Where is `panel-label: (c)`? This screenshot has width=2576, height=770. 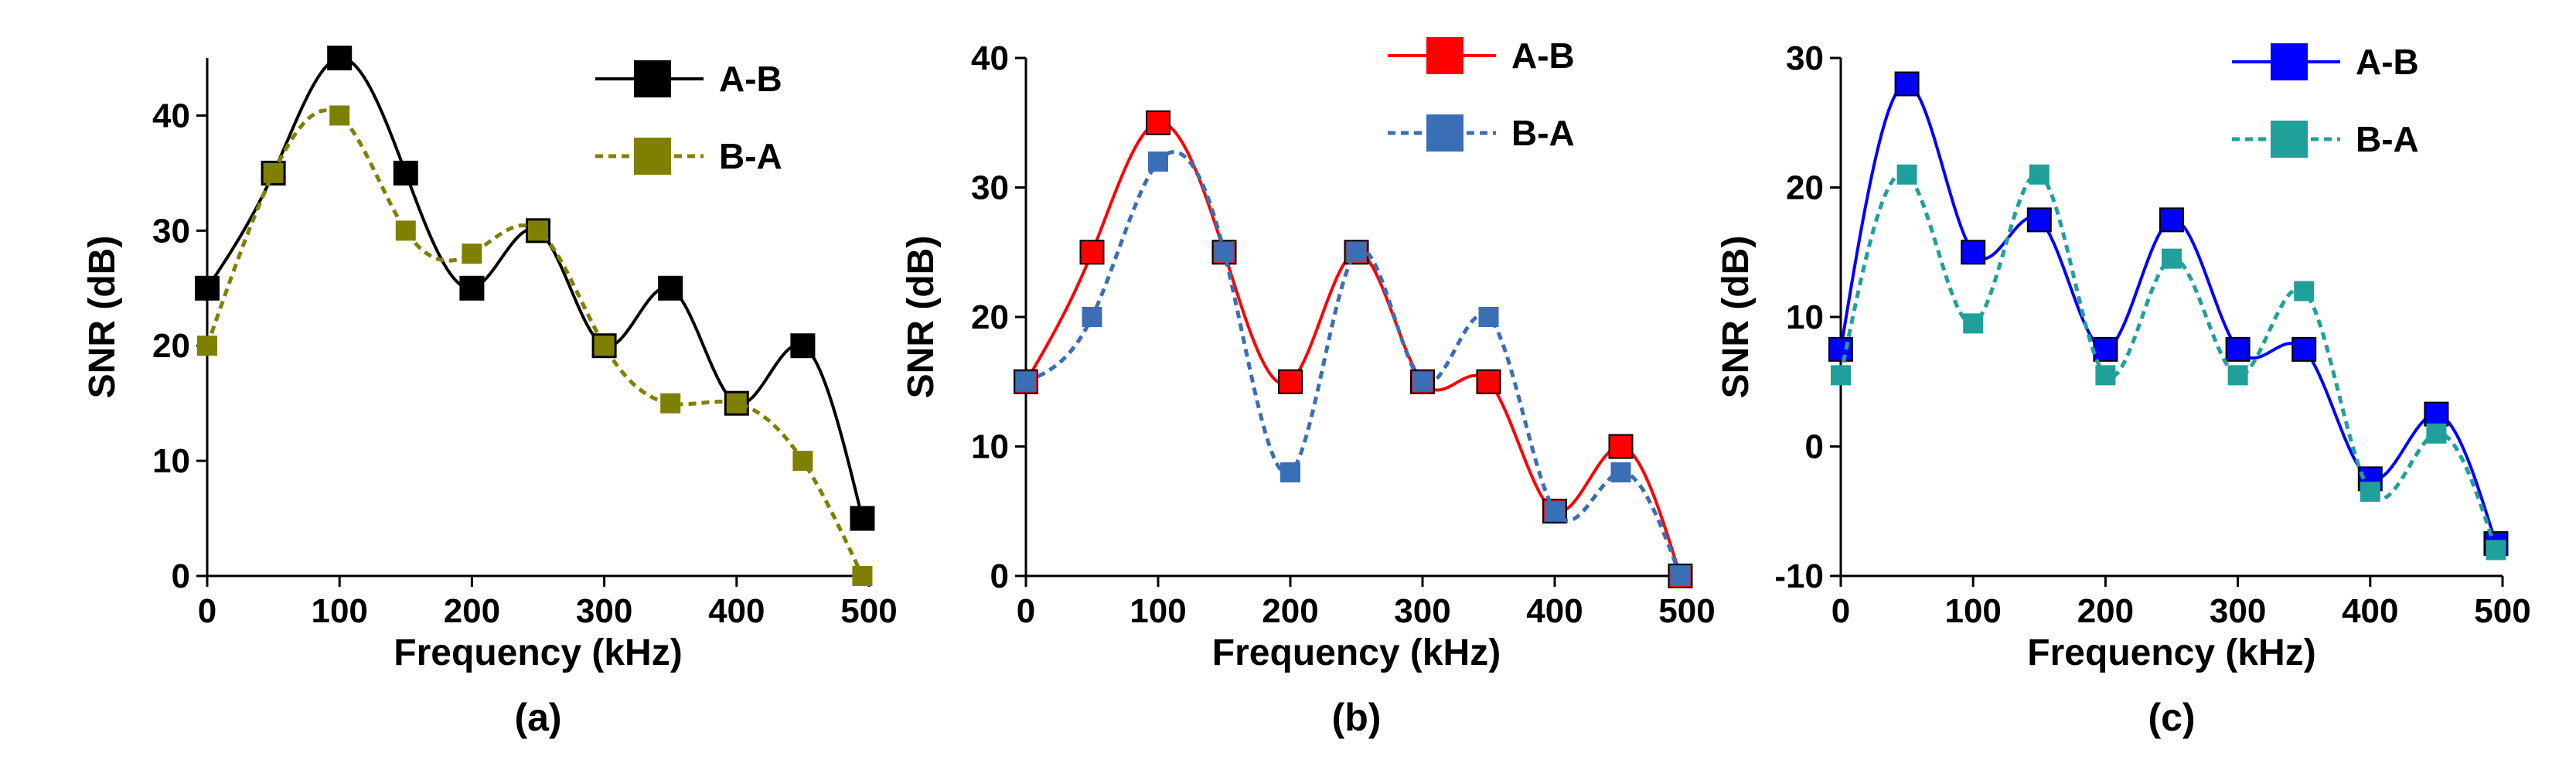 panel-label: (c) is located at coordinates (2171, 717).